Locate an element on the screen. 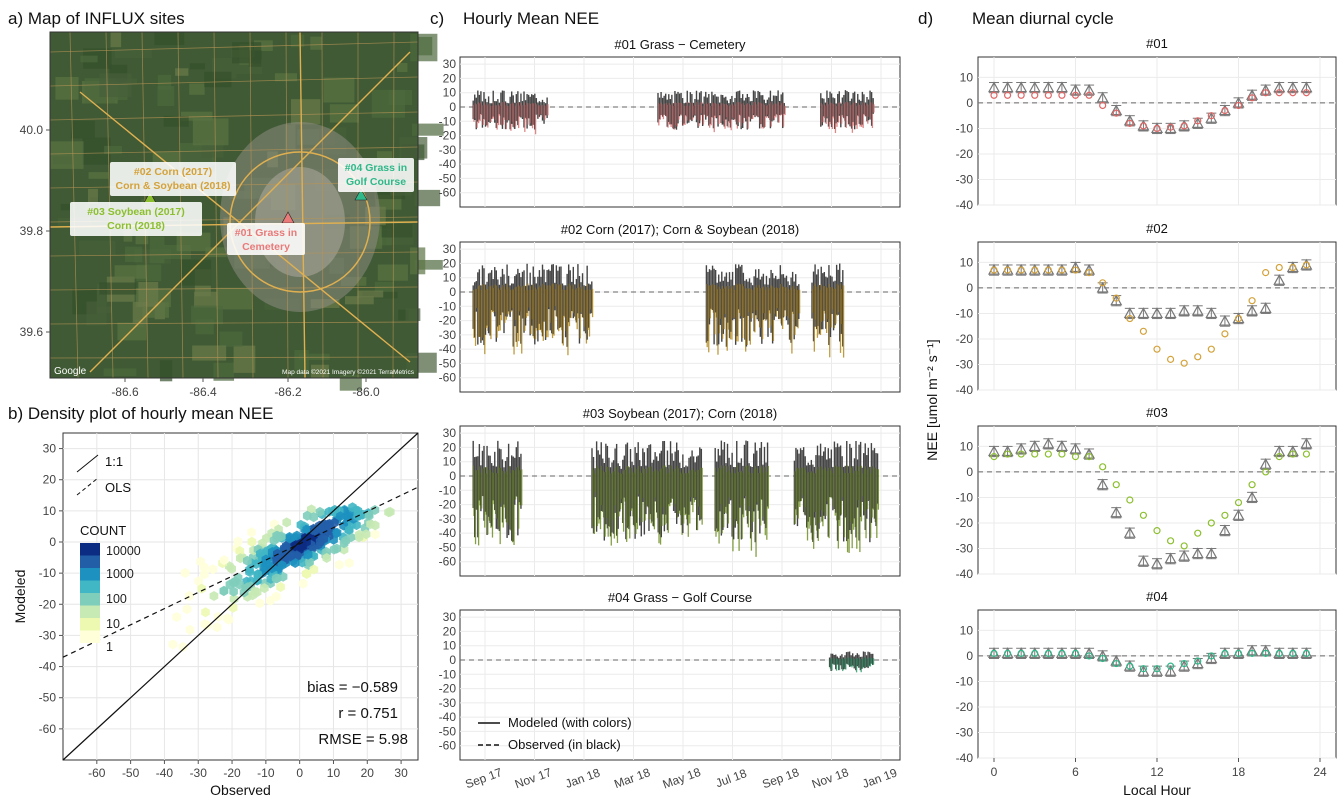 This screenshot has height=799, width=1344. site-01-label-box is located at coordinates (266, 239).